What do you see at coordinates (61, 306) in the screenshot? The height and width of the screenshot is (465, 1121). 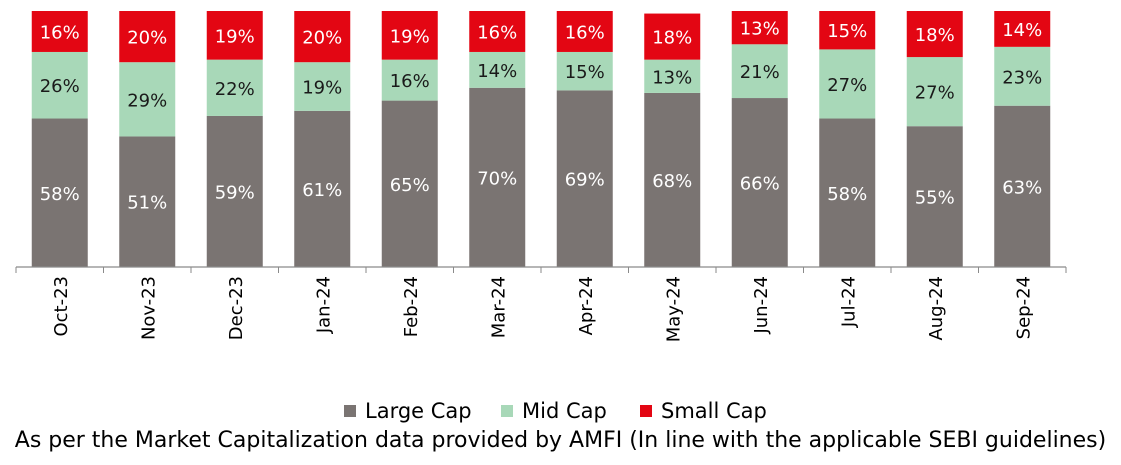 I see `x-tick-label: Oct-23` at bounding box center [61, 306].